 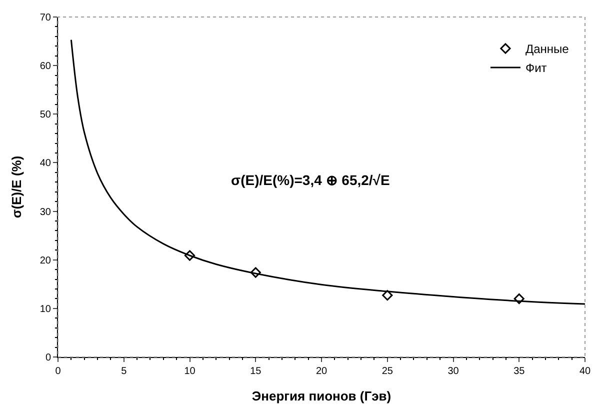 I want to click on y-axis-title: σ(E)/E (%), so click(x=16, y=187).